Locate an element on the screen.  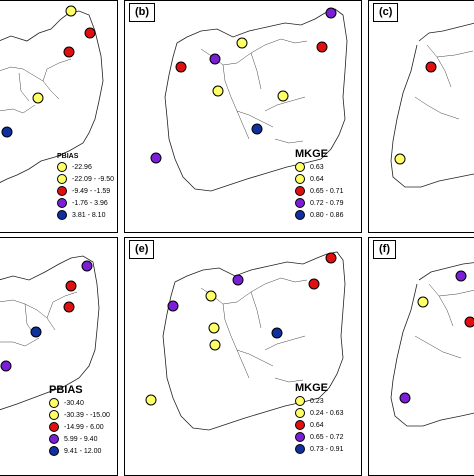
legend-item: 0.23 is located at coordinates (319, 401).